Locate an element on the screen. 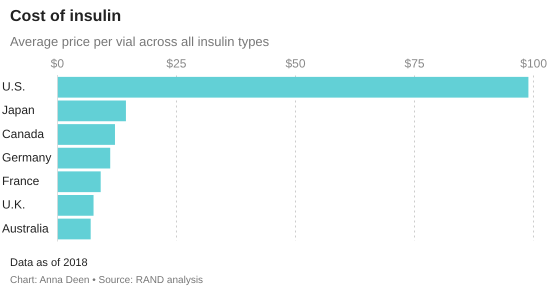 This screenshot has height=301, width=551. y-tick-label: Australia is located at coordinates (26, 228).